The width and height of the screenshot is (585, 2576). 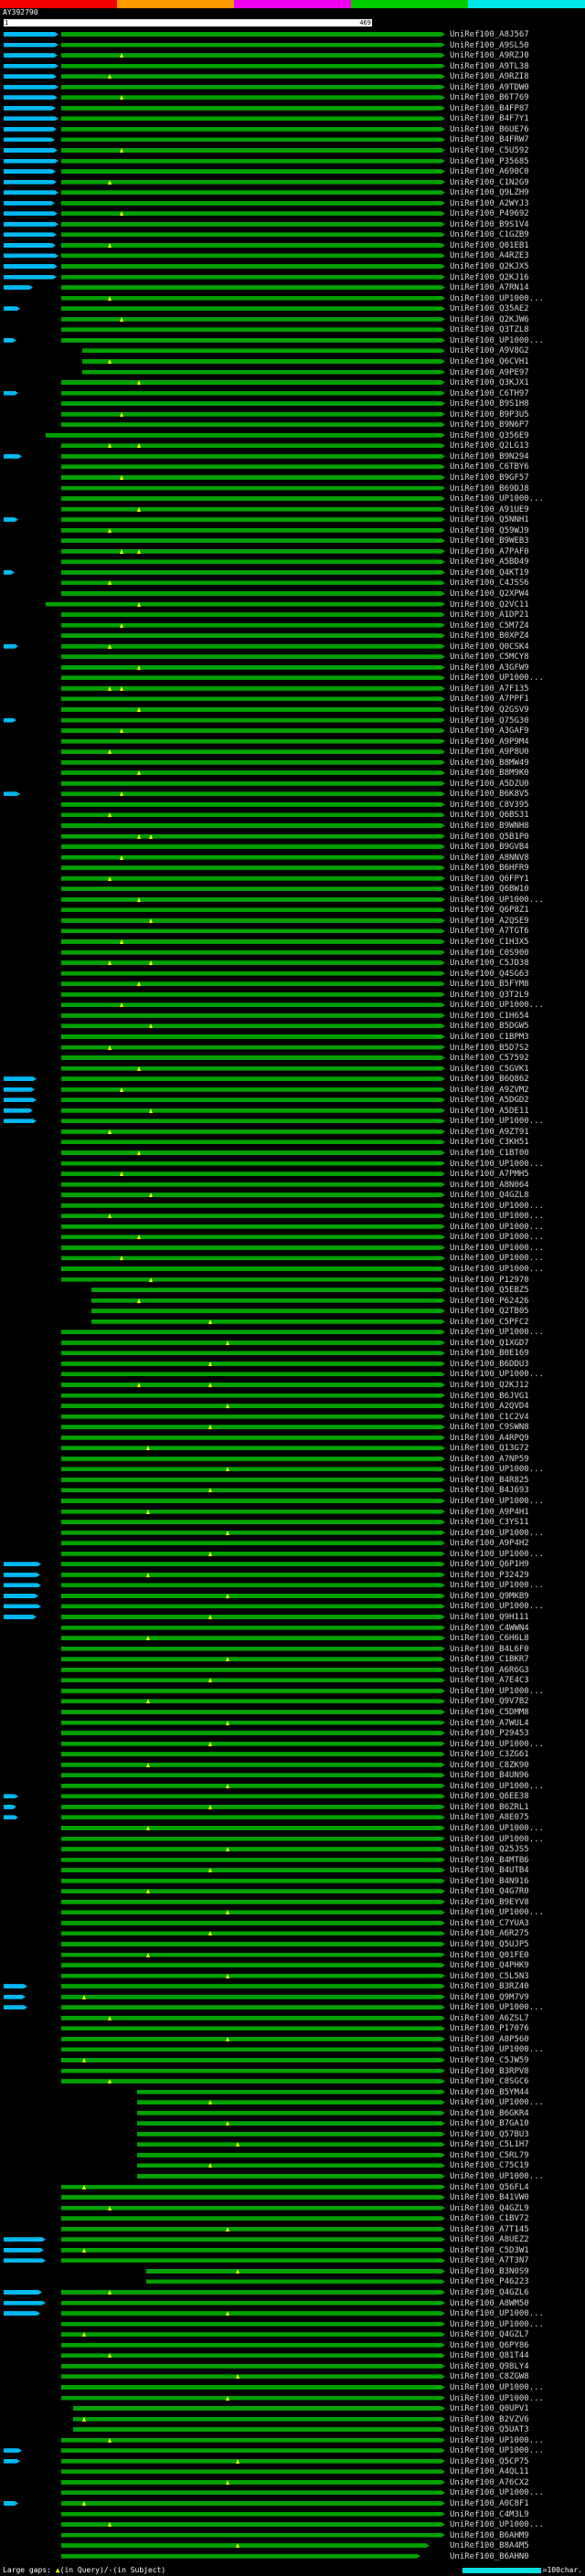 What do you see at coordinates (489, 1987) in the screenshot?
I see `hit-label: UniRef100_B3RZ40` at bounding box center [489, 1987].